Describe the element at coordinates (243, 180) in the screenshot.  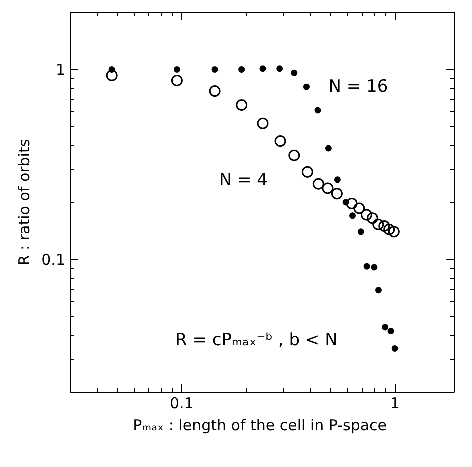
I see `series-label: N = 4` at that location.